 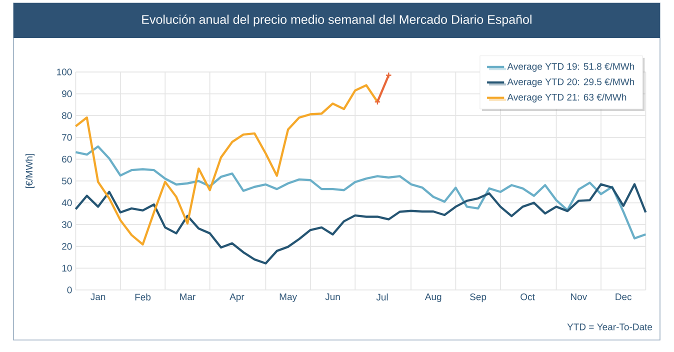 I want to click on y-tick-label: 100, so click(x=64, y=72).